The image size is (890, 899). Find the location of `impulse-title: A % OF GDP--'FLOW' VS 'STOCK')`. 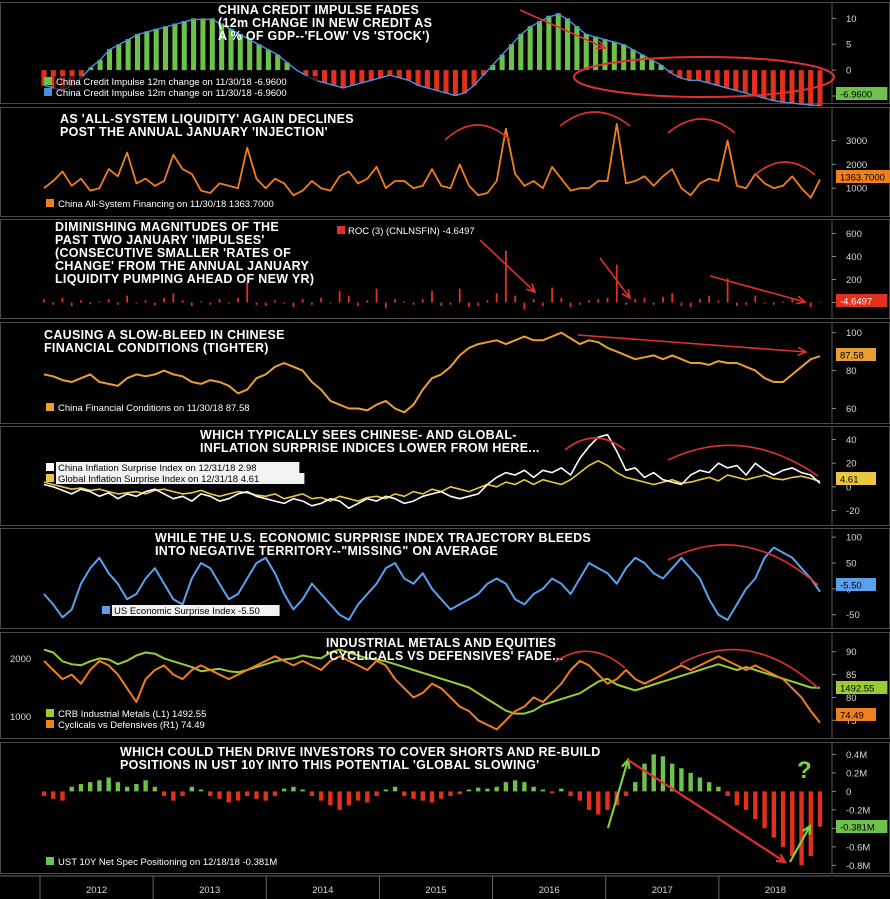

impulse-title: A % OF GDP--'FLOW' VS 'STOCK') is located at coordinates (324, 36).